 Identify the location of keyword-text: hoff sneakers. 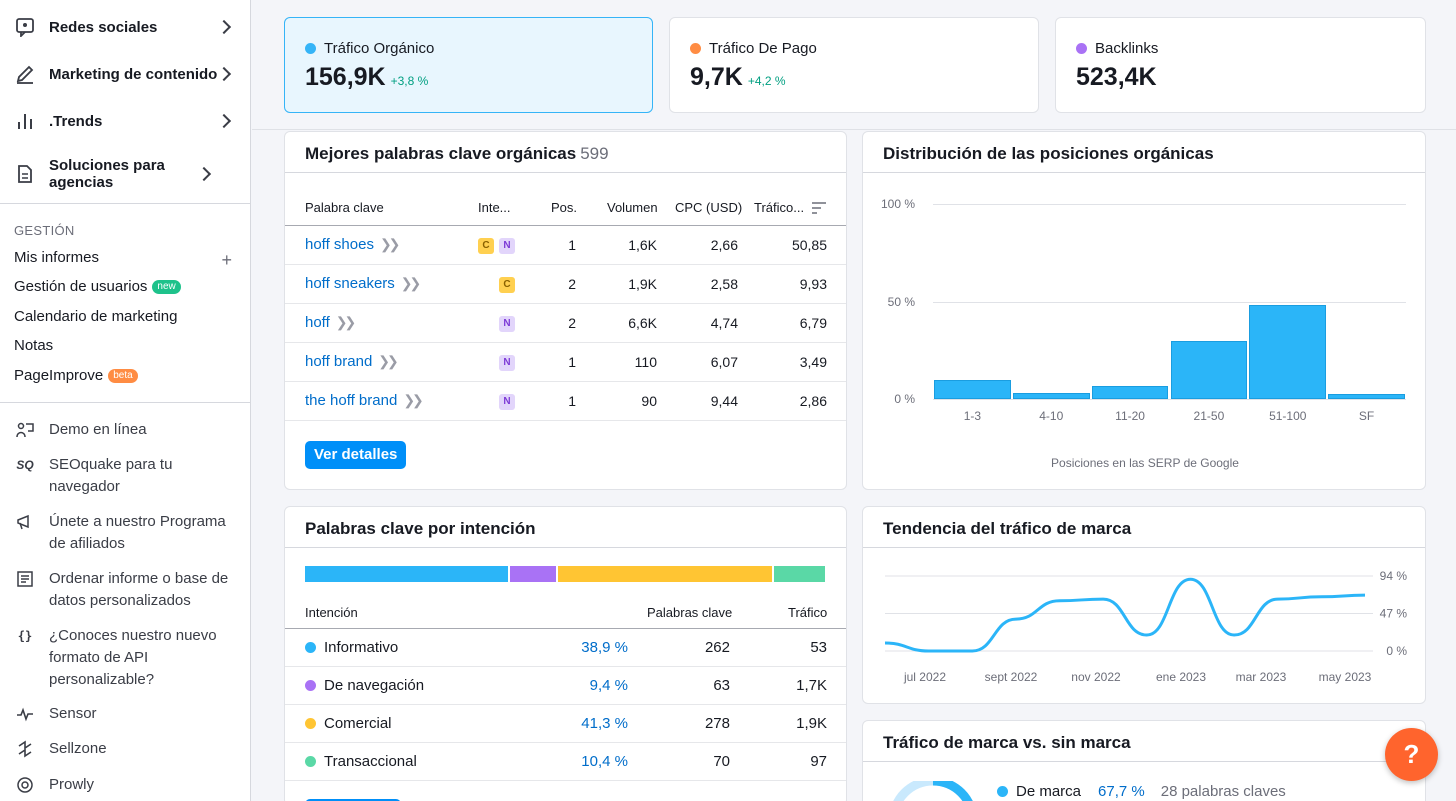
(350, 283).